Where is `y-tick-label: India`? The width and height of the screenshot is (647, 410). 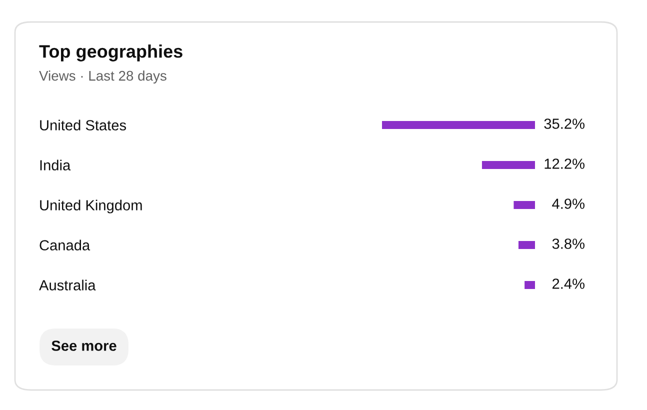 y-tick-label: India is located at coordinates (55, 165).